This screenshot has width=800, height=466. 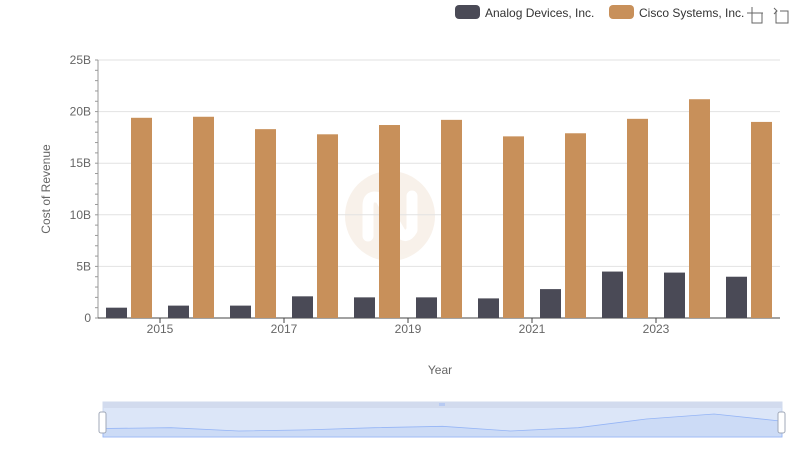 What do you see at coordinates (83, 266) in the screenshot?
I see `y-tick-label: 5B` at bounding box center [83, 266].